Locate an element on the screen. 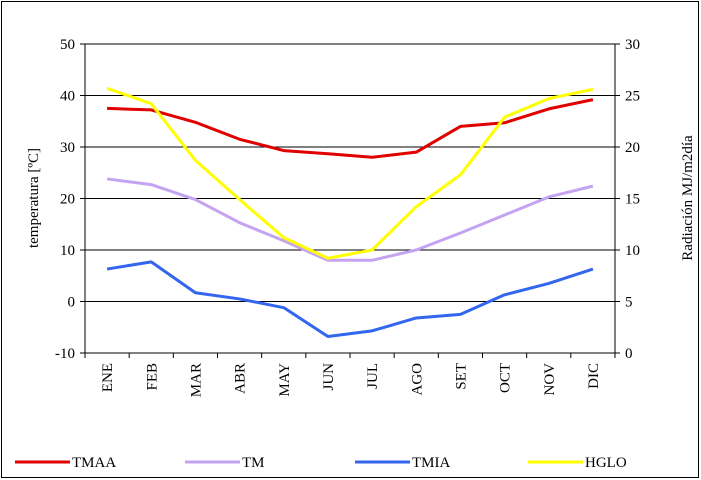 Image resolution: width=701 pixels, height=480 pixels. y-tick-label: 20 is located at coordinates (67, 200).